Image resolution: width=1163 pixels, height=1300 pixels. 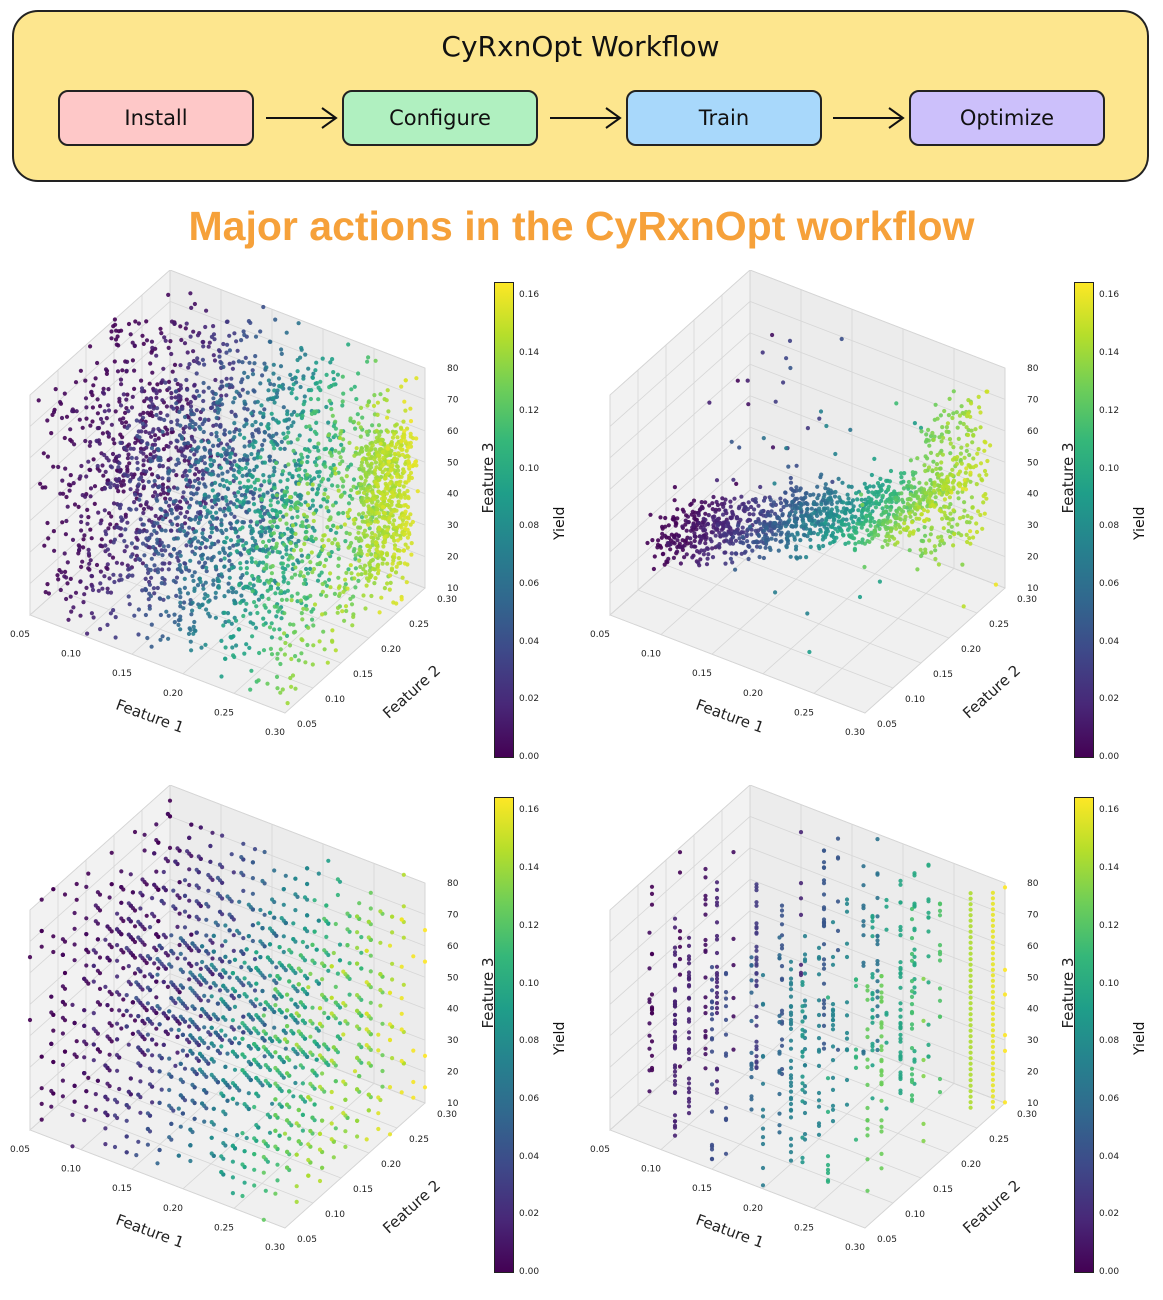 What do you see at coordinates (453, 589) in the screenshot?
I see `tick-label: 10` at bounding box center [453, 589].